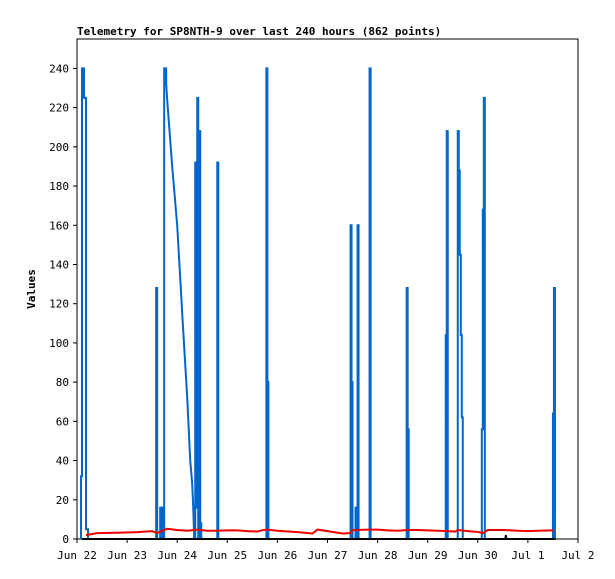  I want to click on y-tick-label: 200, so click(59, 147).